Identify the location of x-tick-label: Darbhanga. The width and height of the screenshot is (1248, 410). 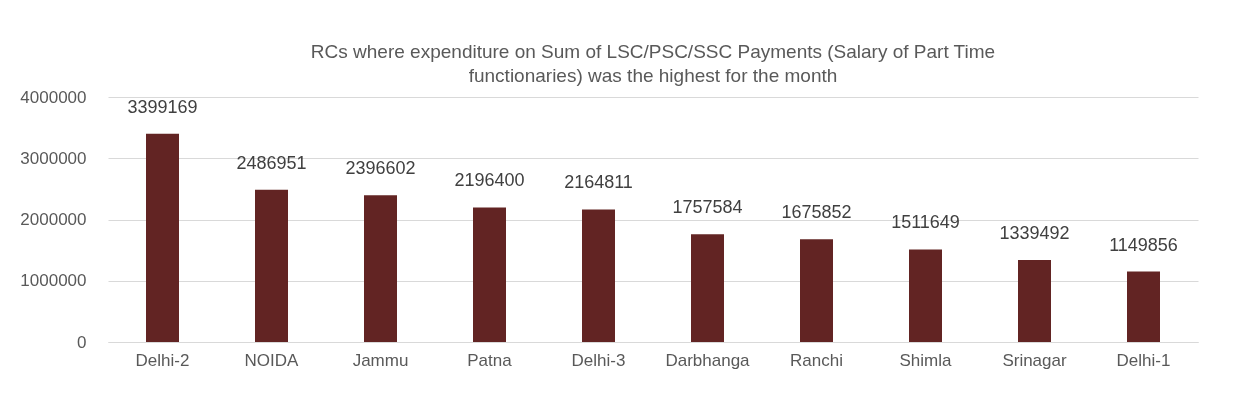
(708, 360).